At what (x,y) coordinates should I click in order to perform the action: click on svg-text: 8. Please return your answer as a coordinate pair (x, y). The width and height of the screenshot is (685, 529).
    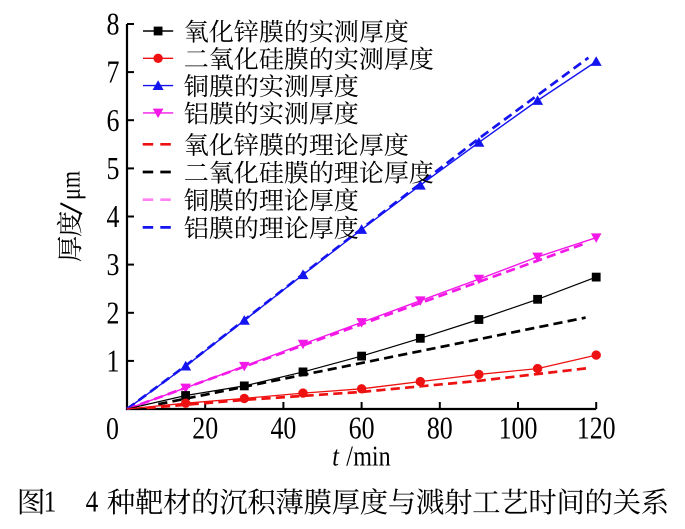
    Looking at the image, I should click on (113, 24).